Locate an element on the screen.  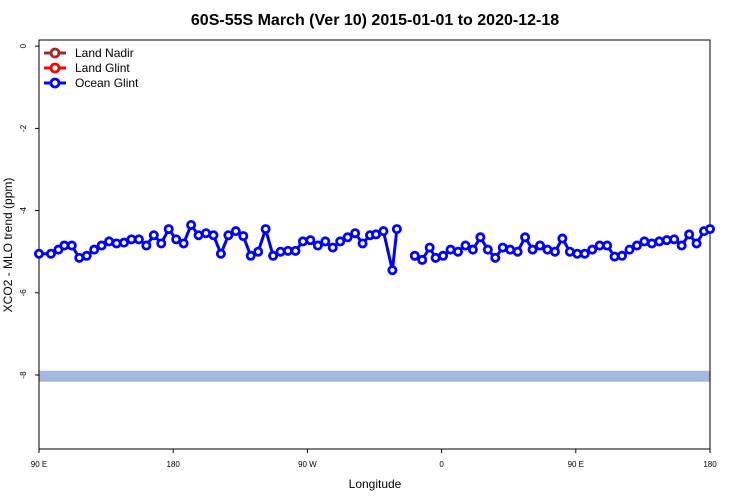
legend-item: Land Glint is located at coordinates (87, 68).